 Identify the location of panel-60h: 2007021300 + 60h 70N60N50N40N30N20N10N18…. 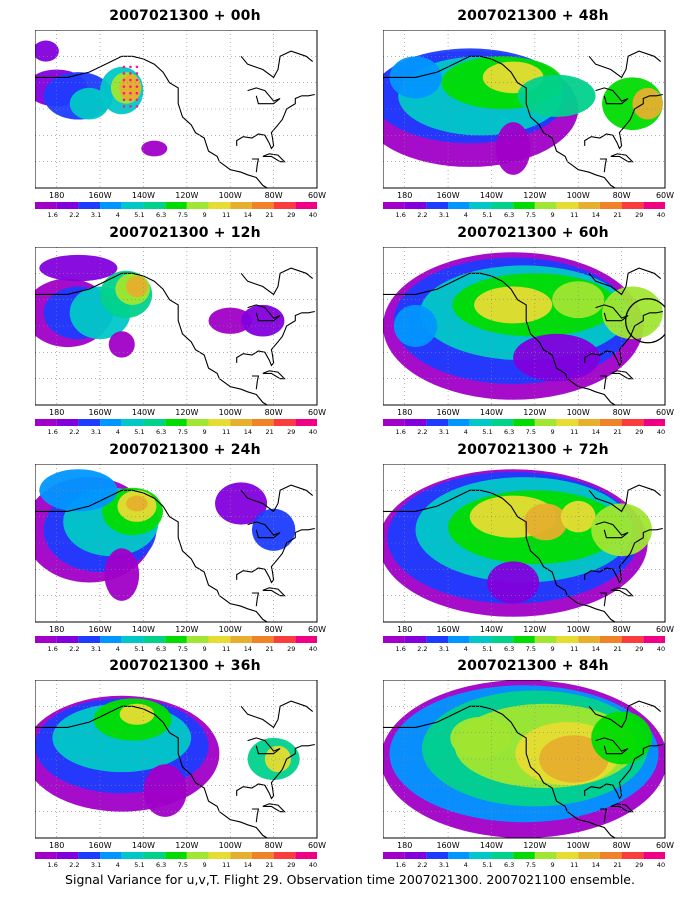
(533, 330).